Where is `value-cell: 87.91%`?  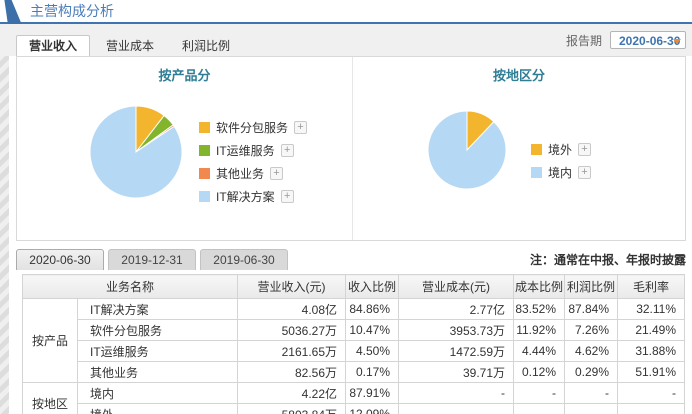
value-cell: 87.91% is located at coordinates (372, 393).